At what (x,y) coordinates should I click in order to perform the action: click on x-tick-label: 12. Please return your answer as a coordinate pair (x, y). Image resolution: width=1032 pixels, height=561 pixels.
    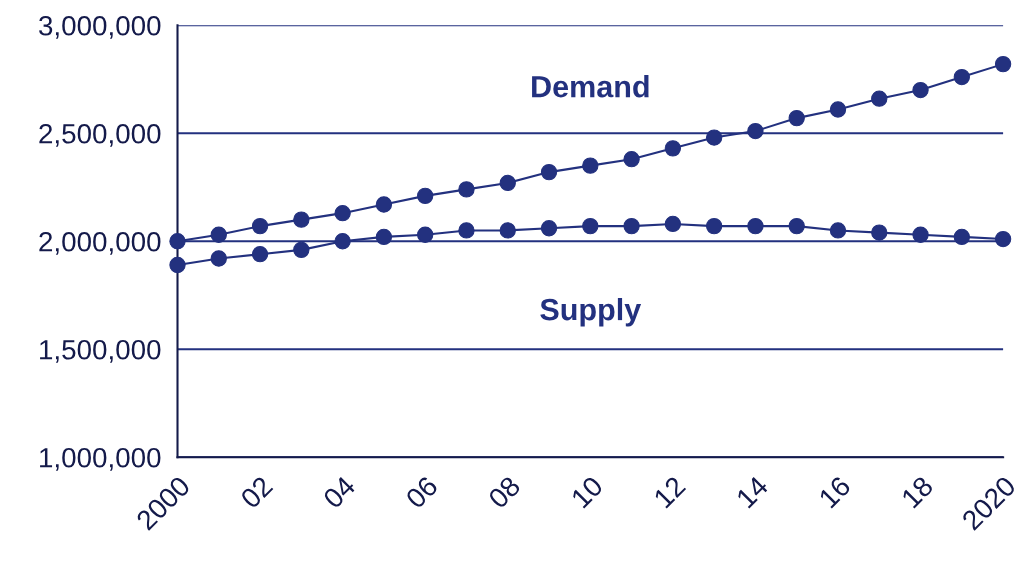
    Looking at the image, I should click on (670, 492).